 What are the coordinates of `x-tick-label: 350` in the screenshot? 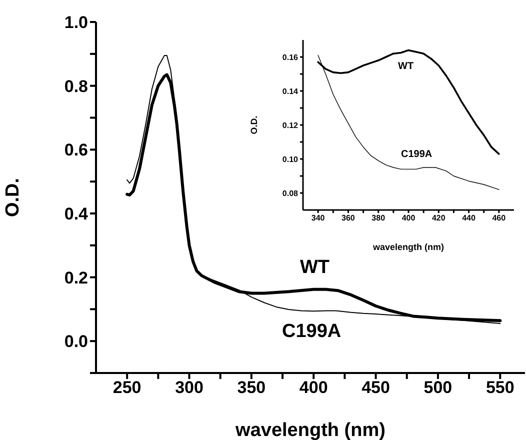 It's located at (251, 388).